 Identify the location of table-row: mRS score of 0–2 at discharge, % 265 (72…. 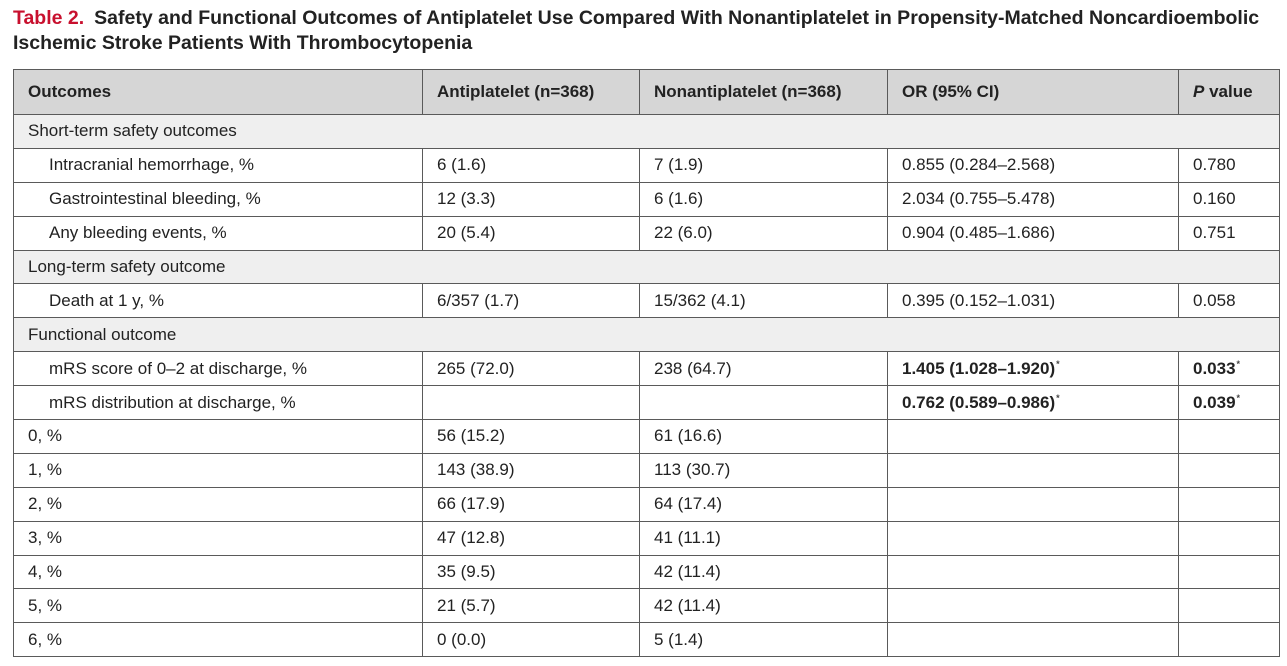
(646, 369).